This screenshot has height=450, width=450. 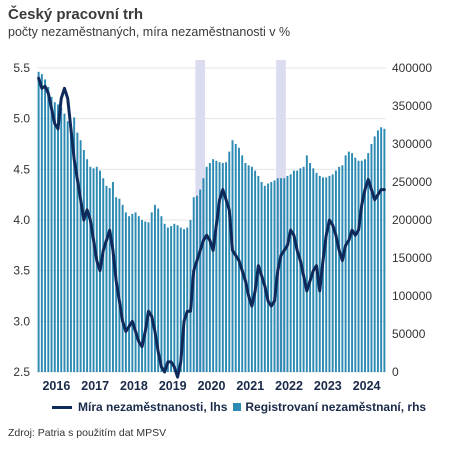 I want to click on right-axis-tick-label: 0, so click(x=395, y=372).